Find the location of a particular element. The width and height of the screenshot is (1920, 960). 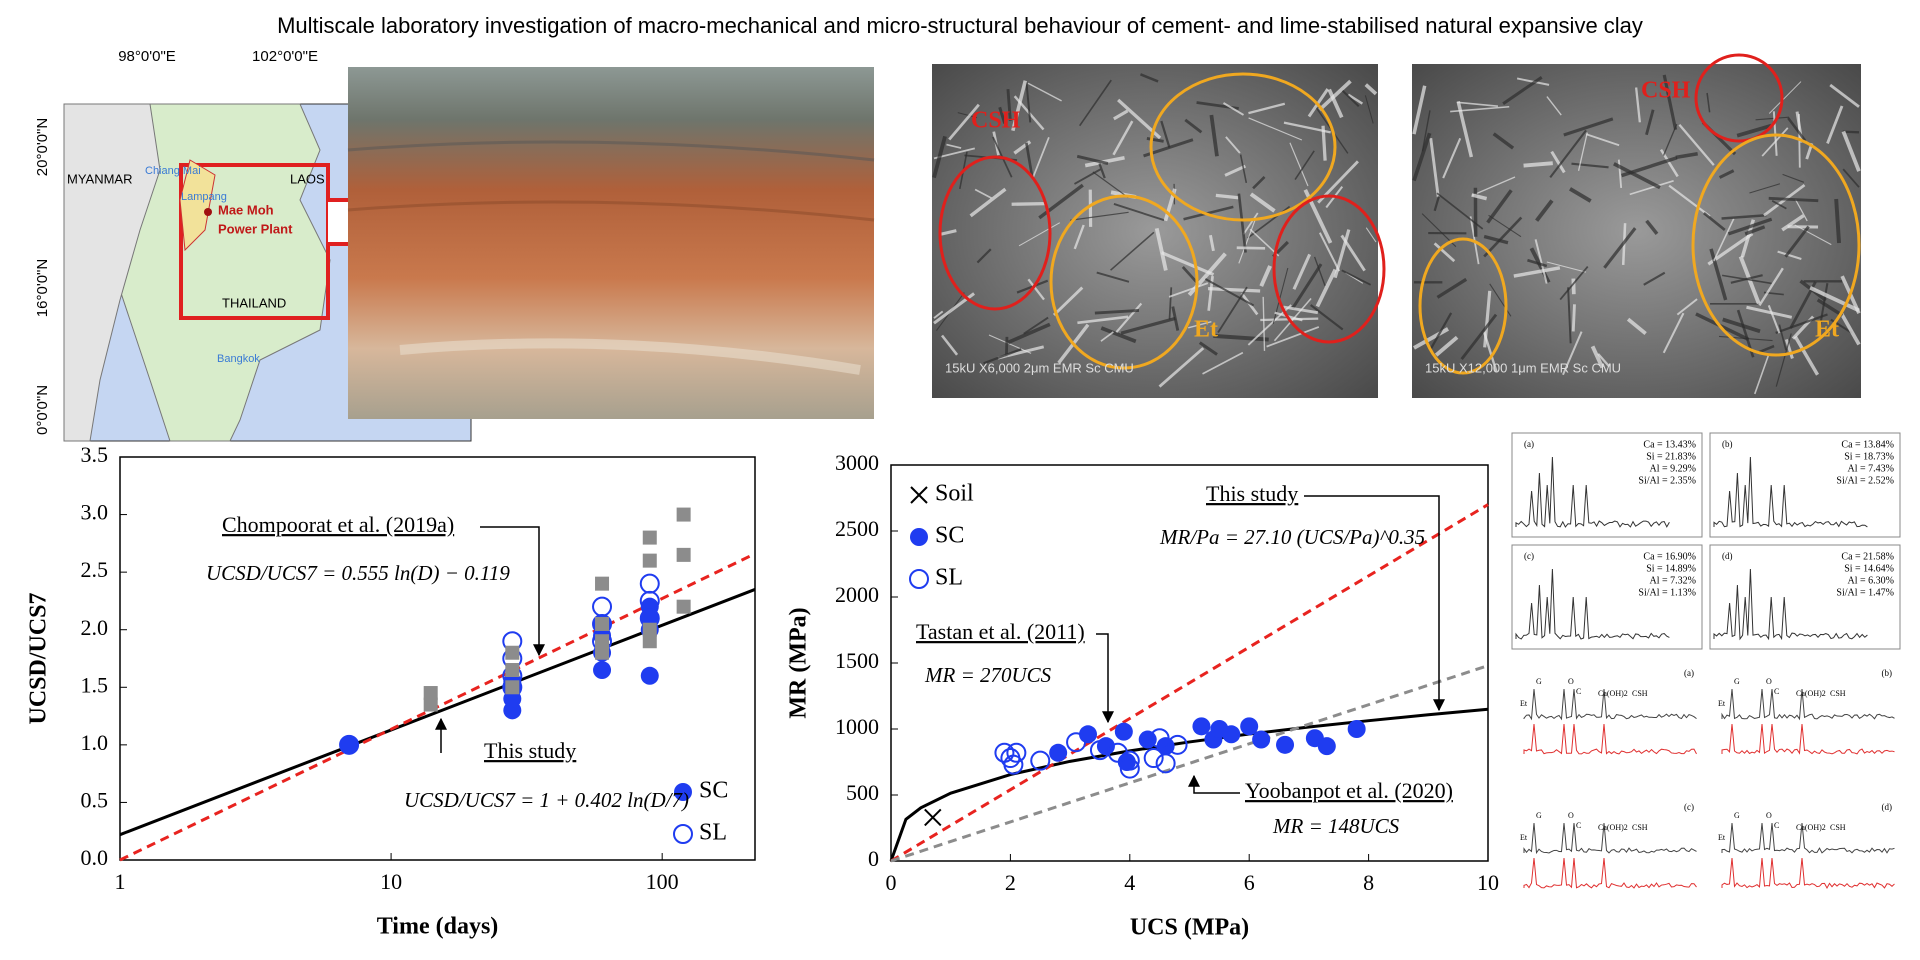

y-tick-label: 1500 is located at coordinates (857, 660).